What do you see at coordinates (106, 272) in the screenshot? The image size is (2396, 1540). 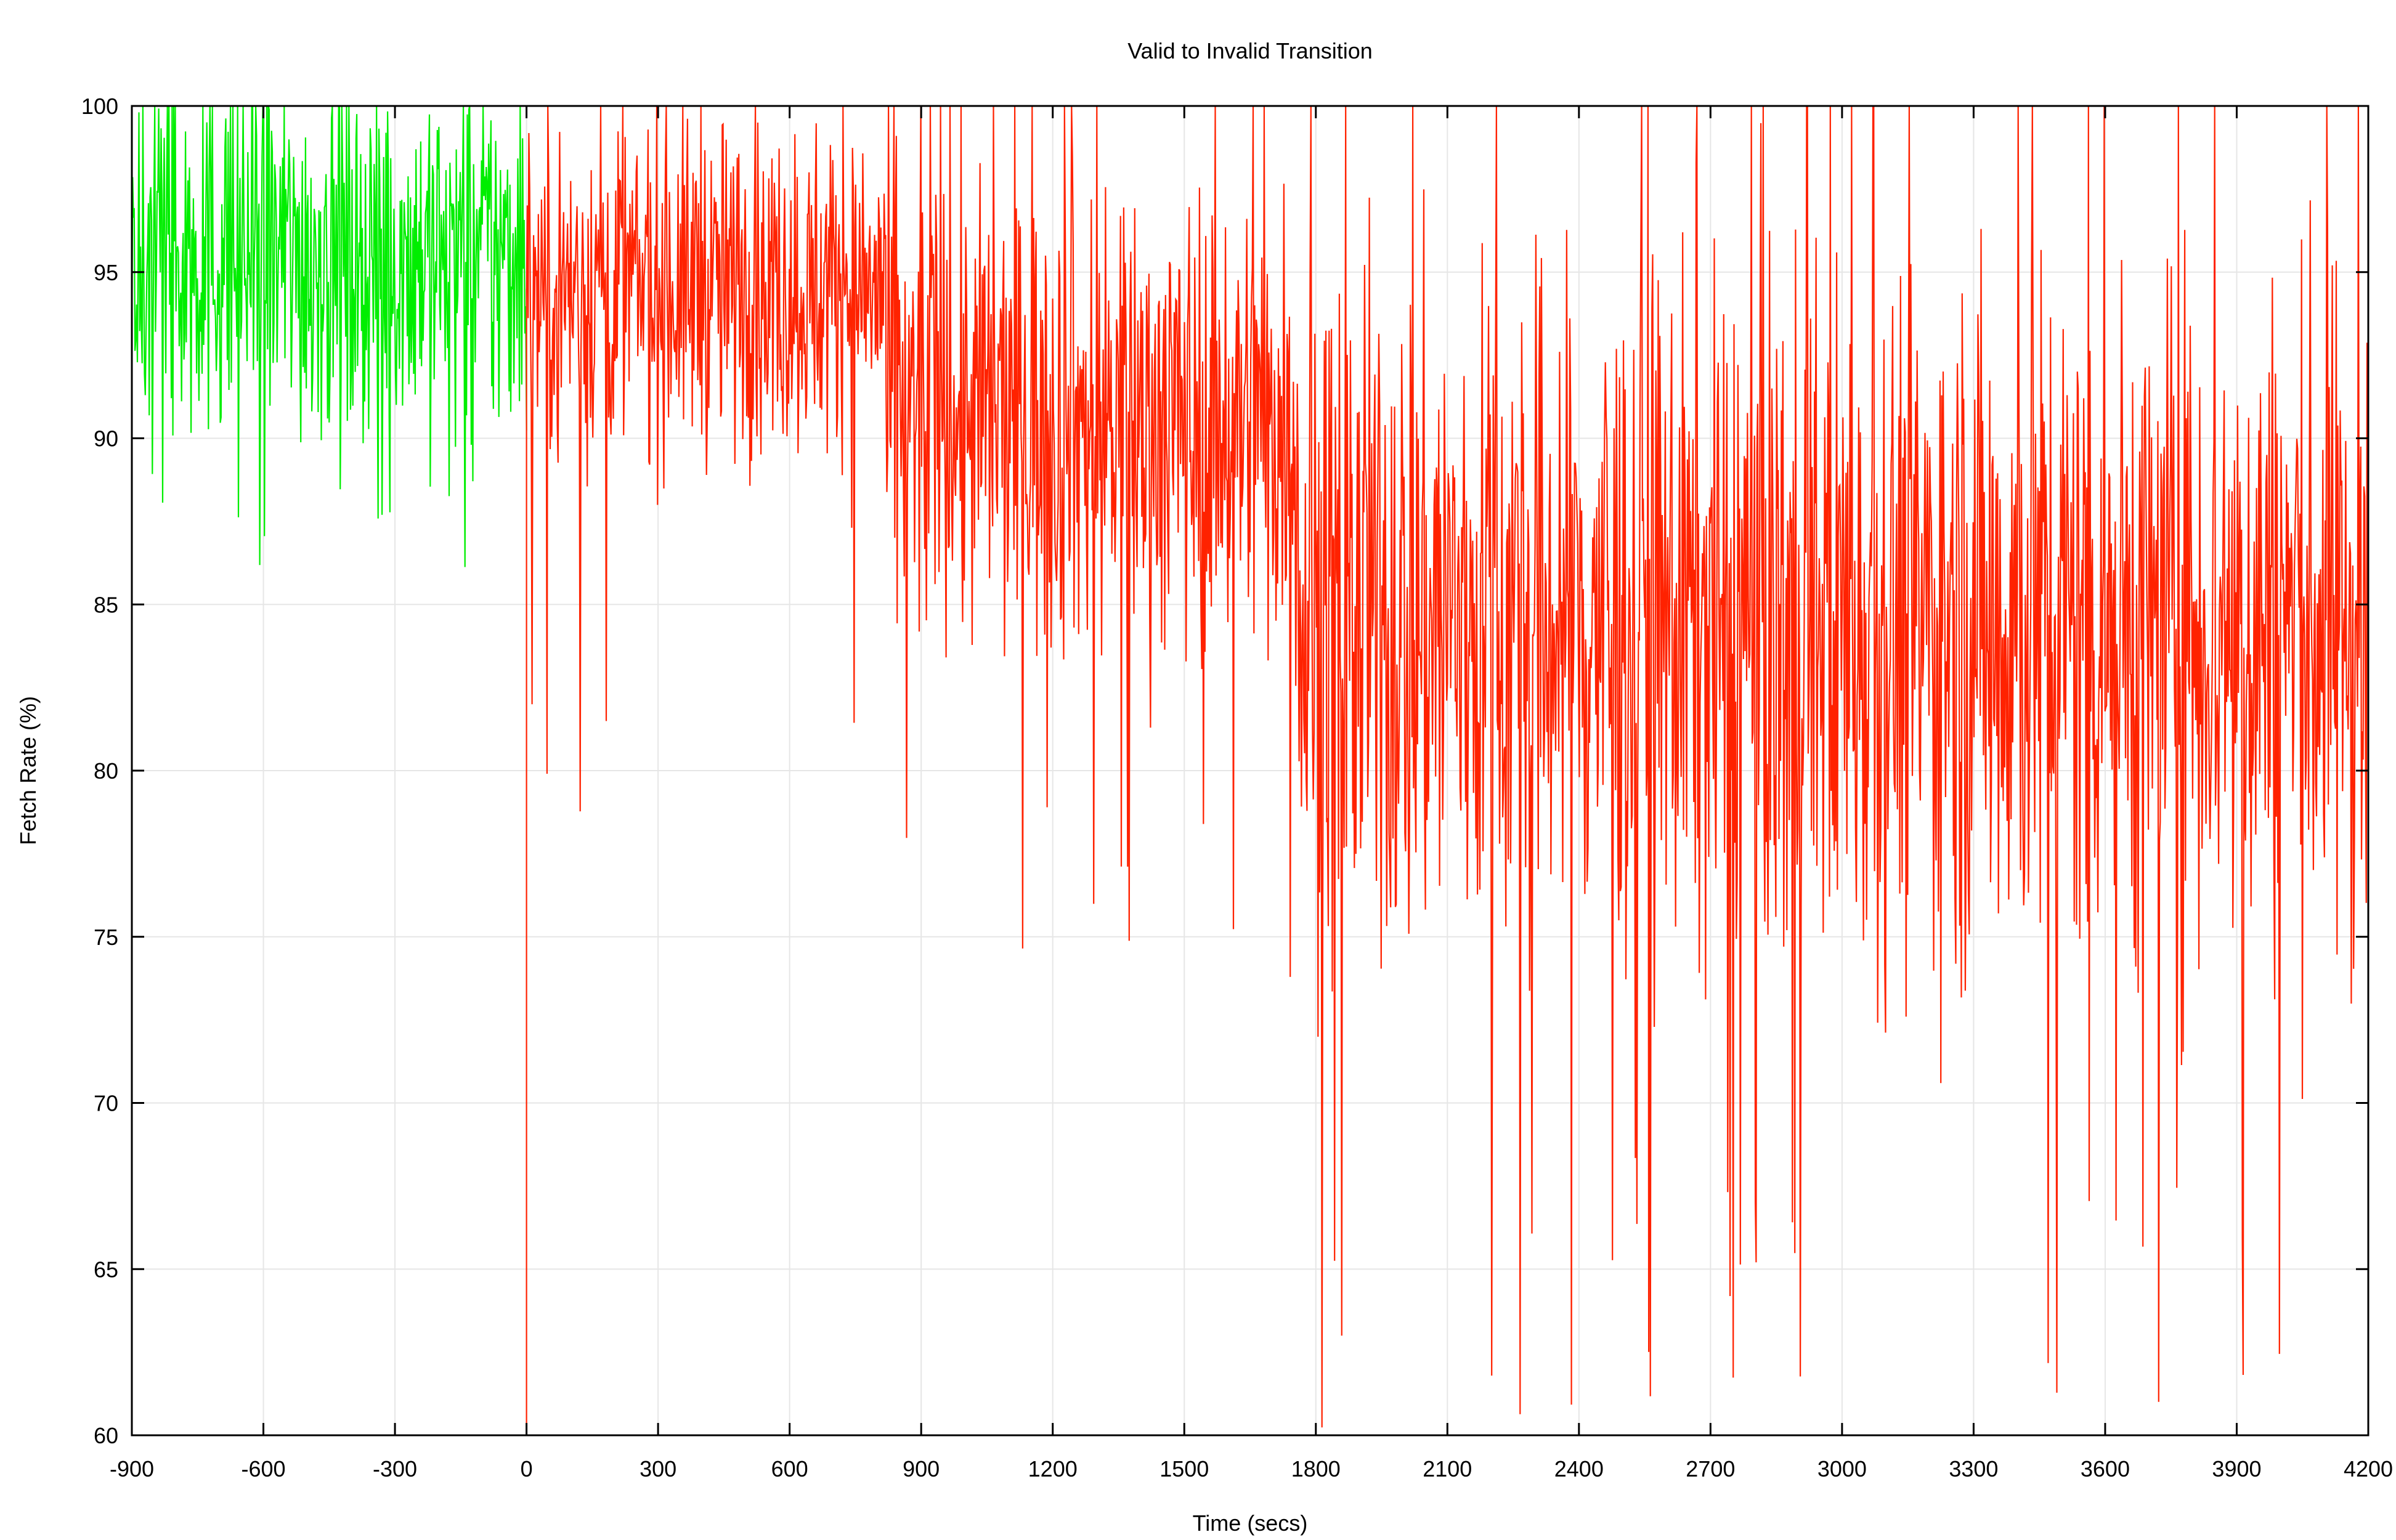 I see `y-tick-label: 95` at bounding box center [106, 272].